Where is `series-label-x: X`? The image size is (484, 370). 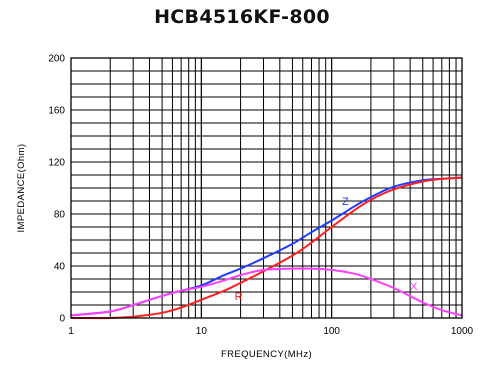 series-label-x: X is located at coordinates (414, 287).